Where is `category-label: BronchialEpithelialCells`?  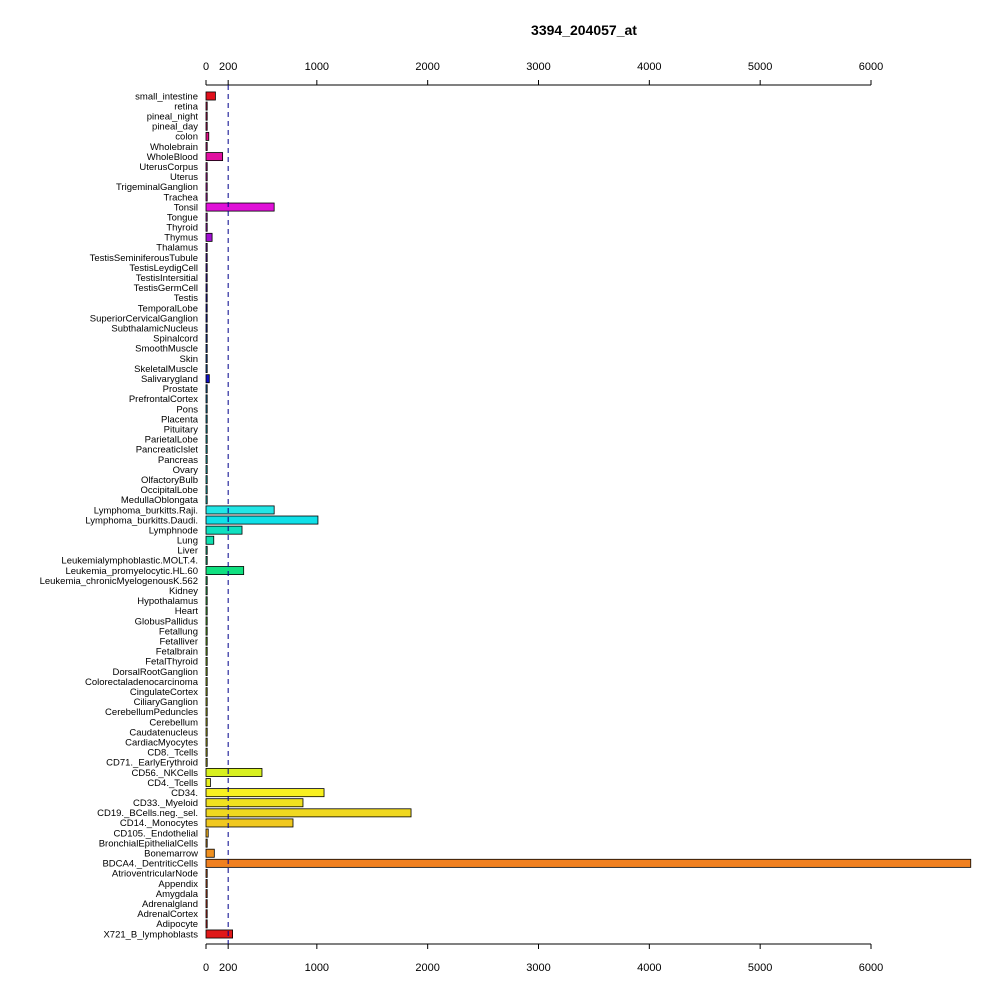 category-label: BronchialEpithelialCells is located at coordinates (149, 843).